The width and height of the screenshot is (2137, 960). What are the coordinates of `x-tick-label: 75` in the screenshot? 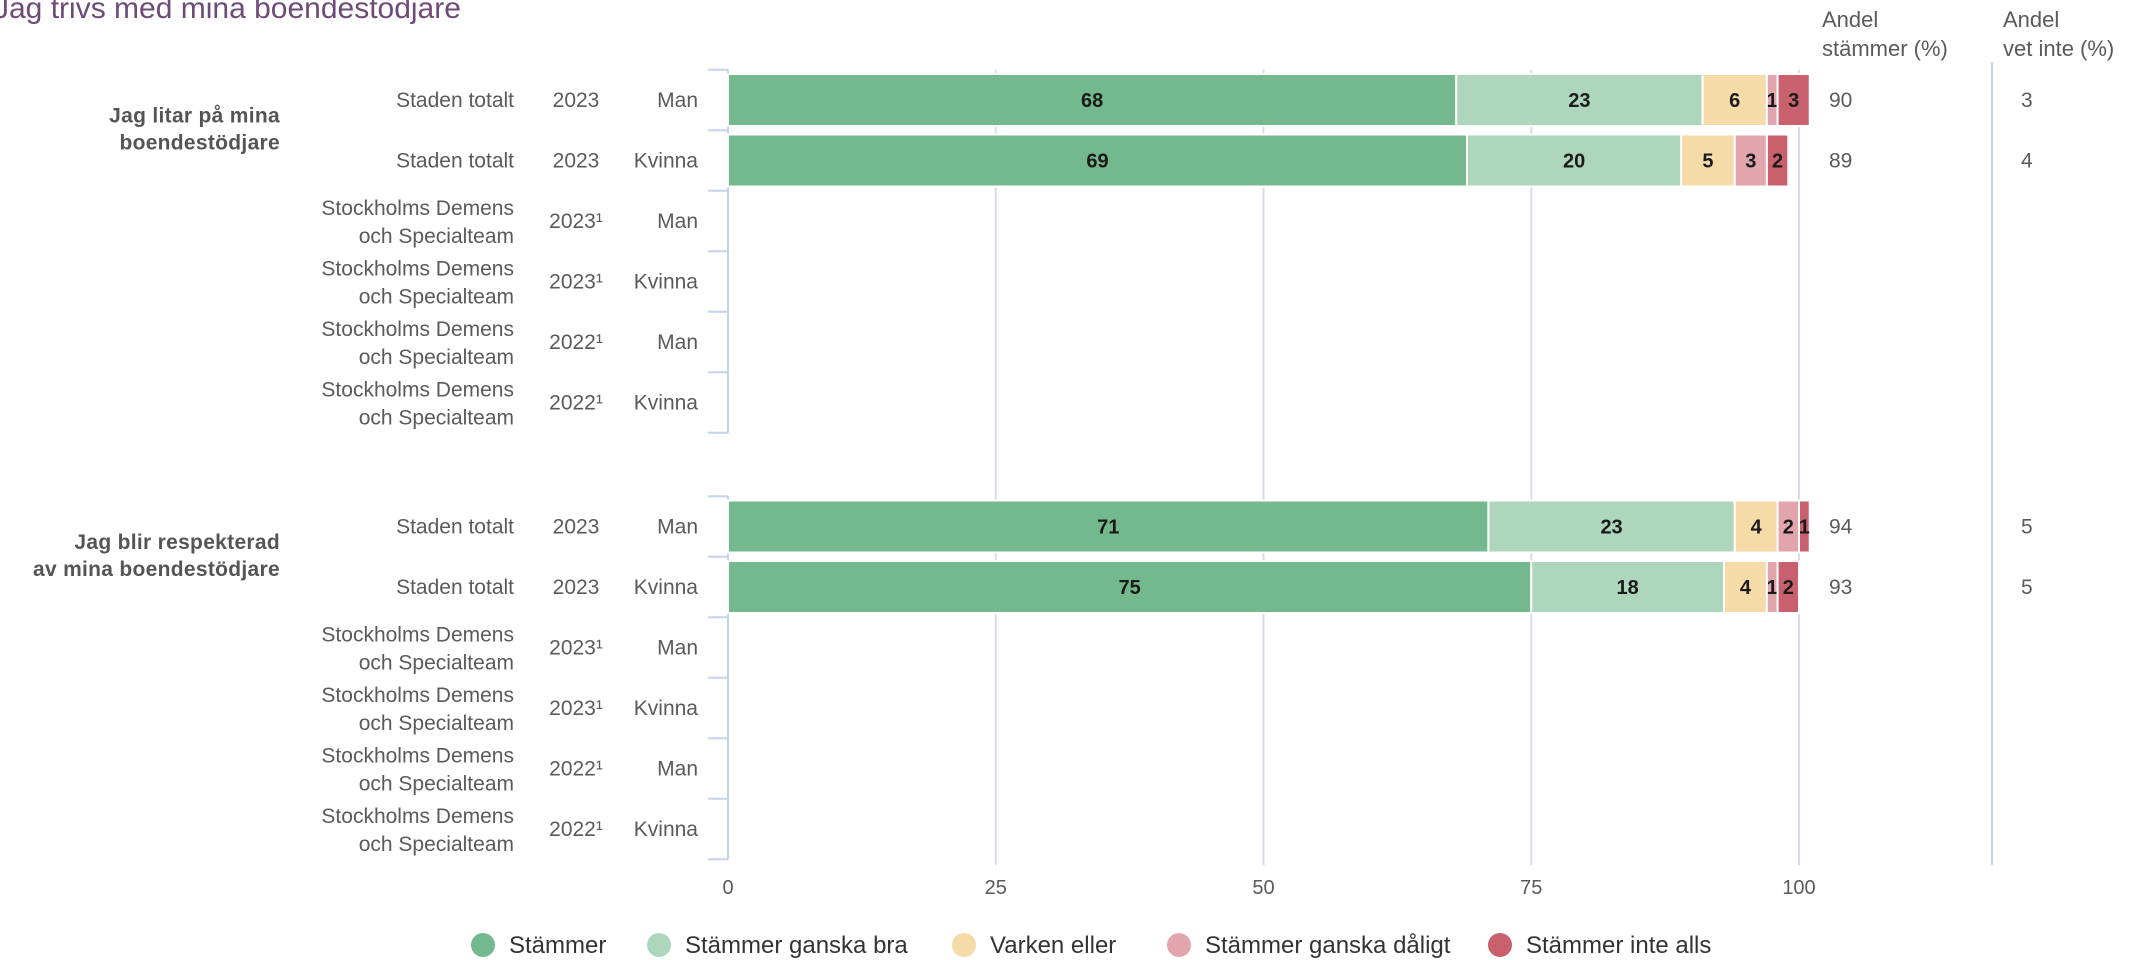 It's located at (1531, 888).